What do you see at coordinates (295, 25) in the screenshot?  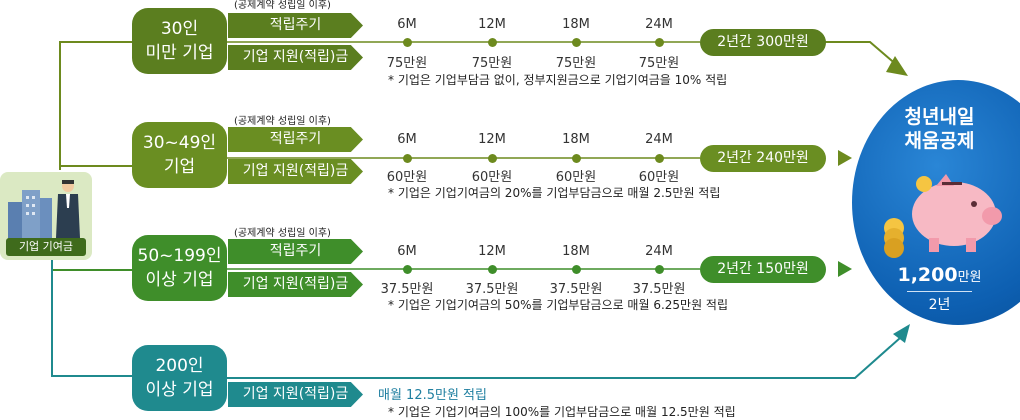 I see `tier1-cycle-tag: 적립주기` at bounding box center [295, 25].